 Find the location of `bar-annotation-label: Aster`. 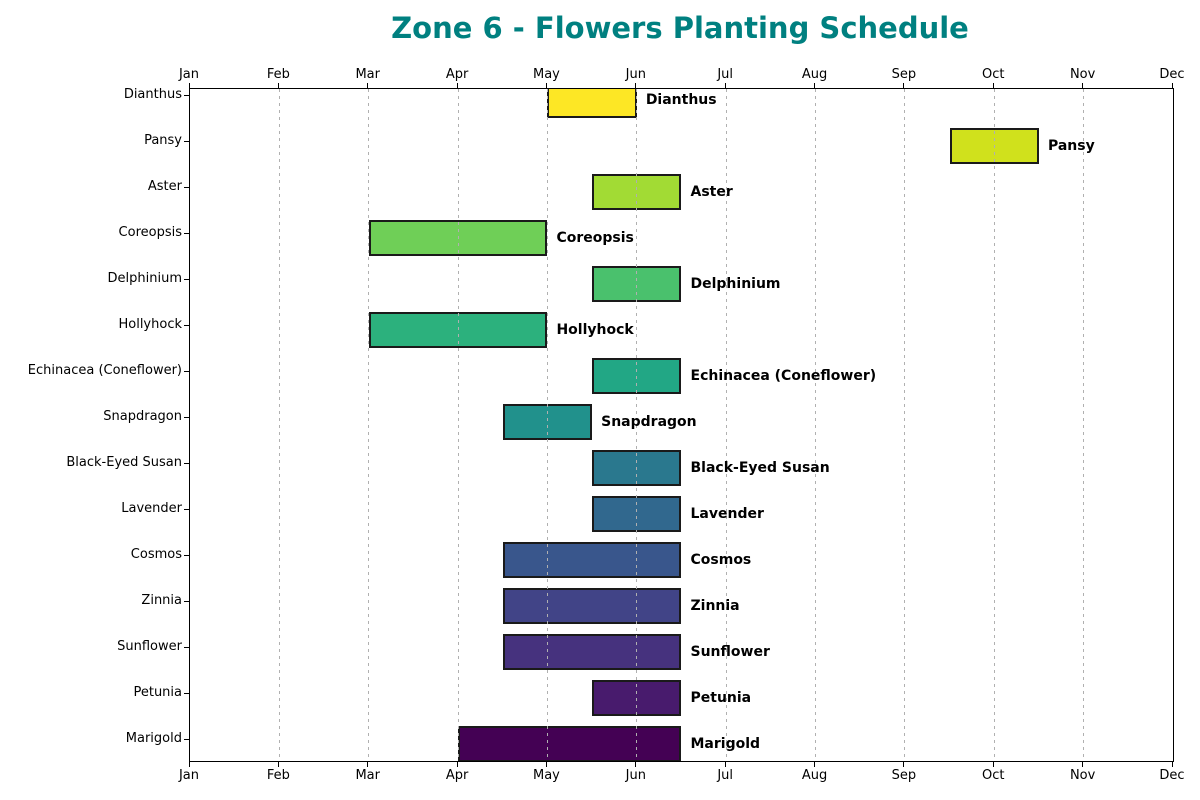

bar-annotation-label: Aster is located at coordinates (711, 192).